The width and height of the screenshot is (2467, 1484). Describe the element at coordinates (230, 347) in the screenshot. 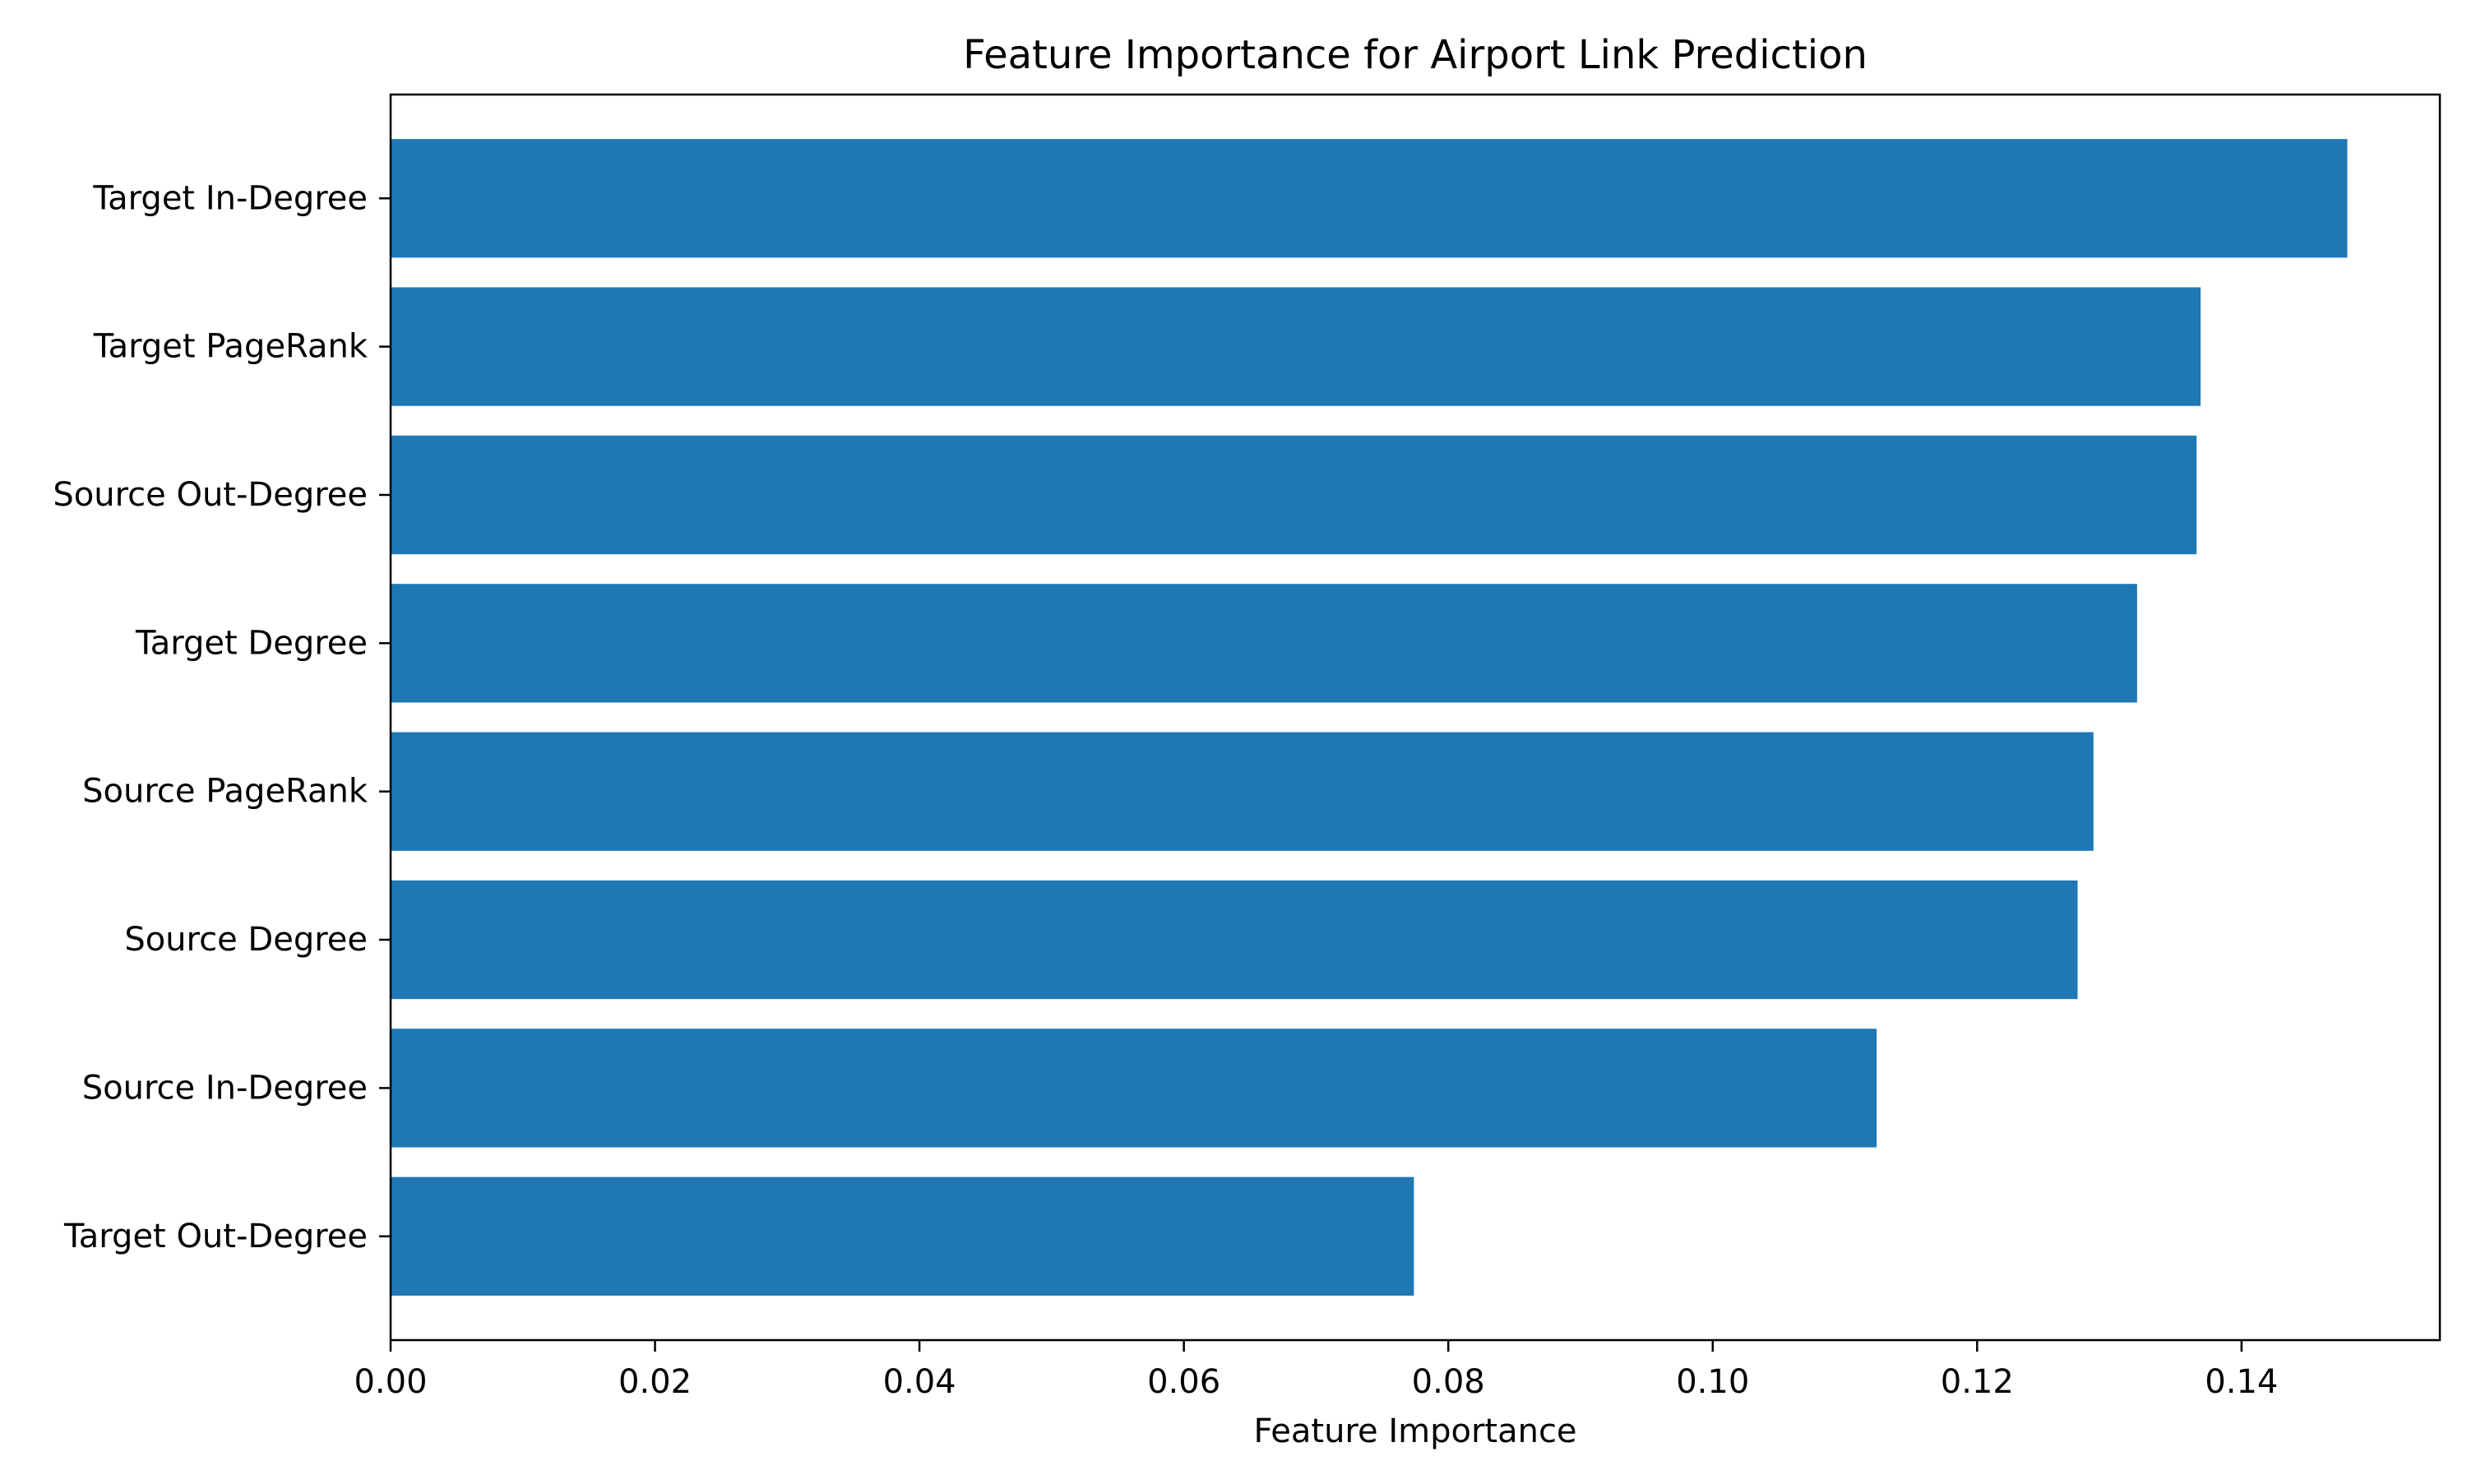

I see `y-tick-label: Target PageRank` at that location.